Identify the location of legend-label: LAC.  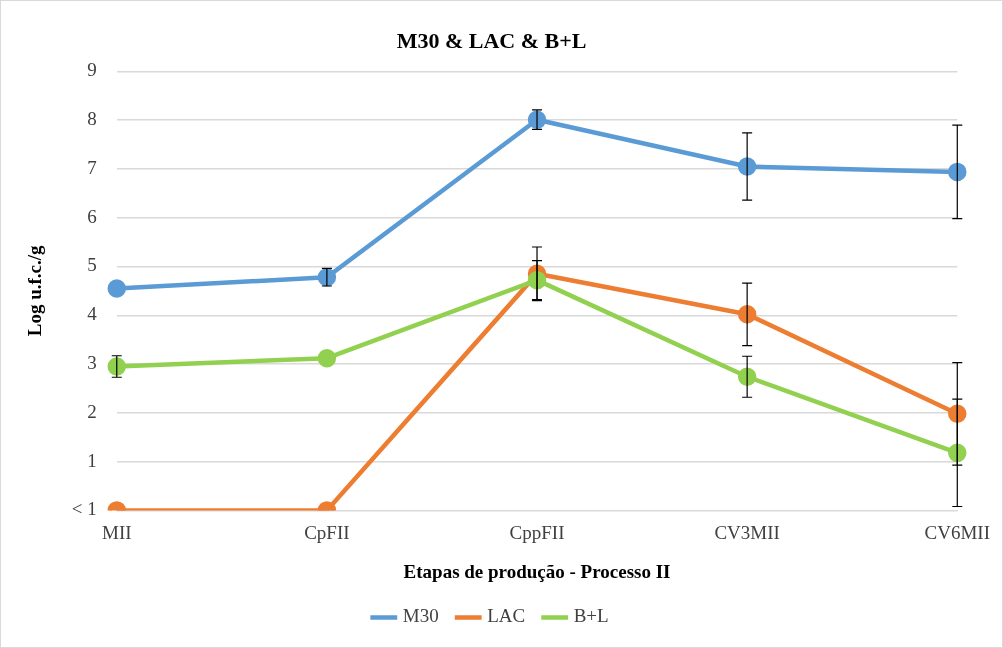
(506, 616).